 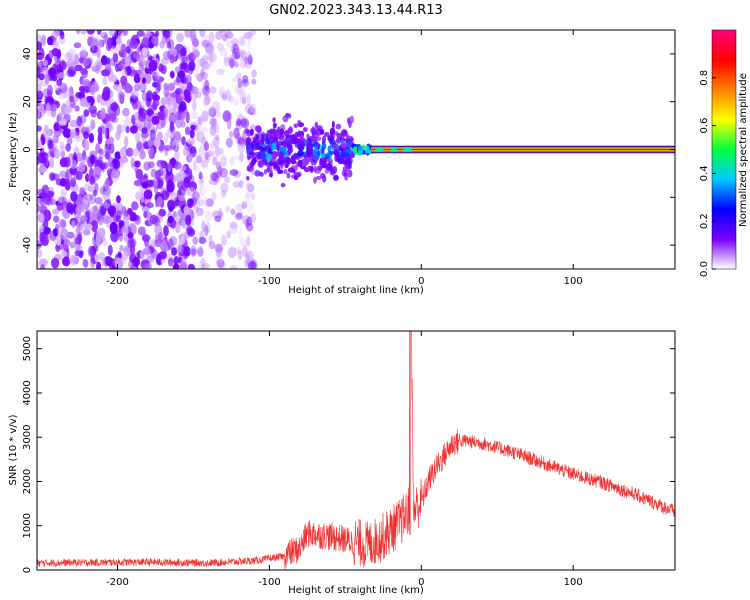 What do you see at coordinates (27, 436) in the screenshot?
I see `snr-ytick-label: 3000` at bounding box center [27, 436].